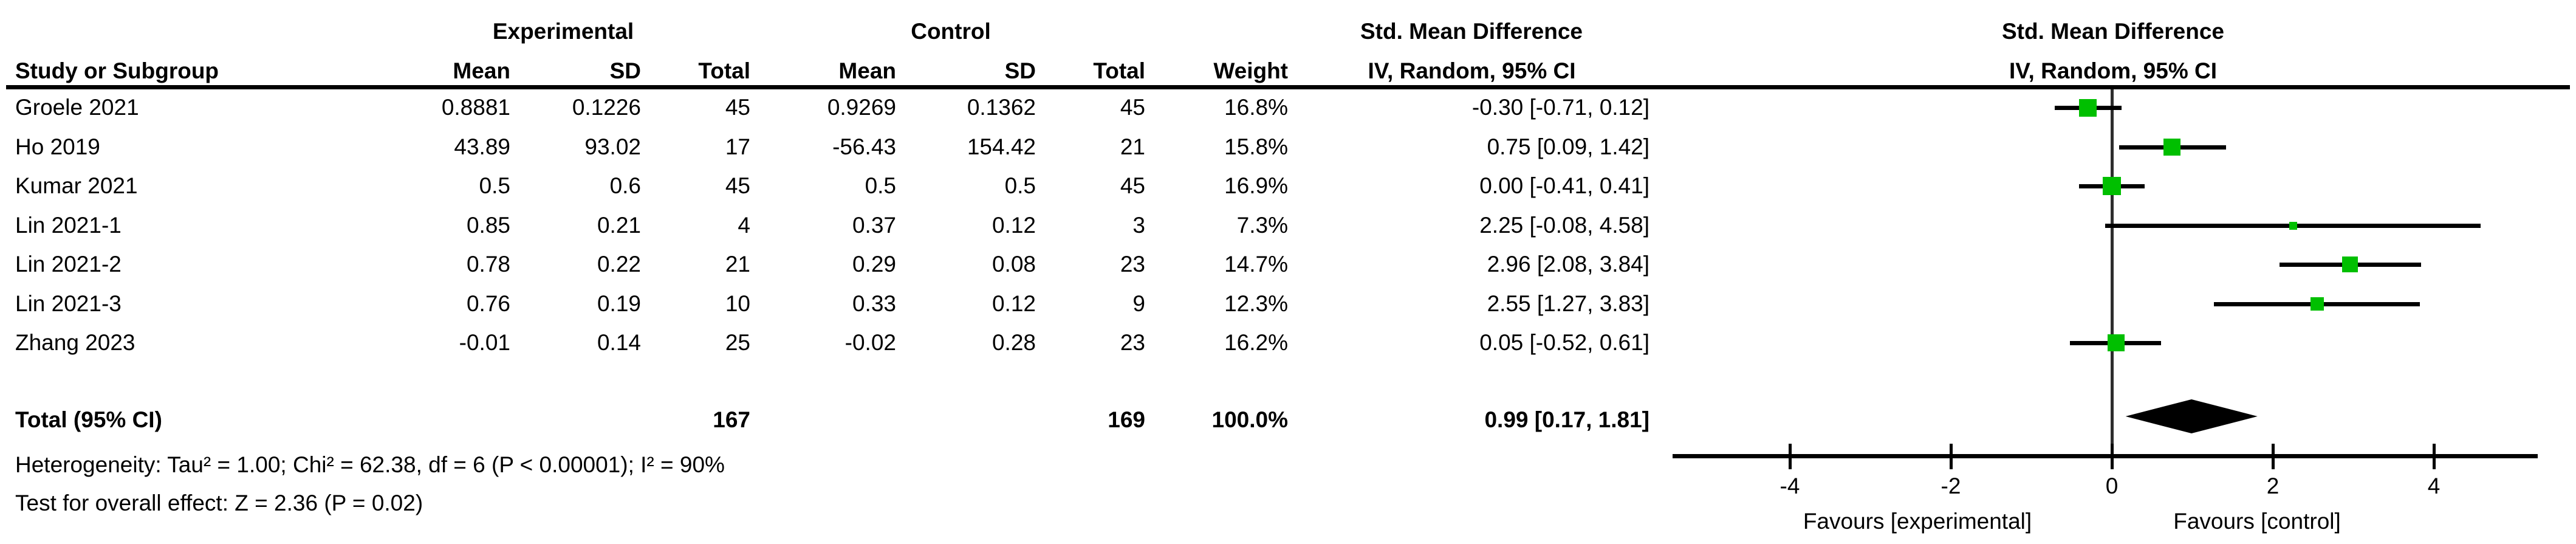 The height and width of the screenshot is (544, 2576). What do you see at coordinates (75, 343) in the screenshot?
I see `study-name-cell: Zhang 2023` at bounding box center [75, 343].